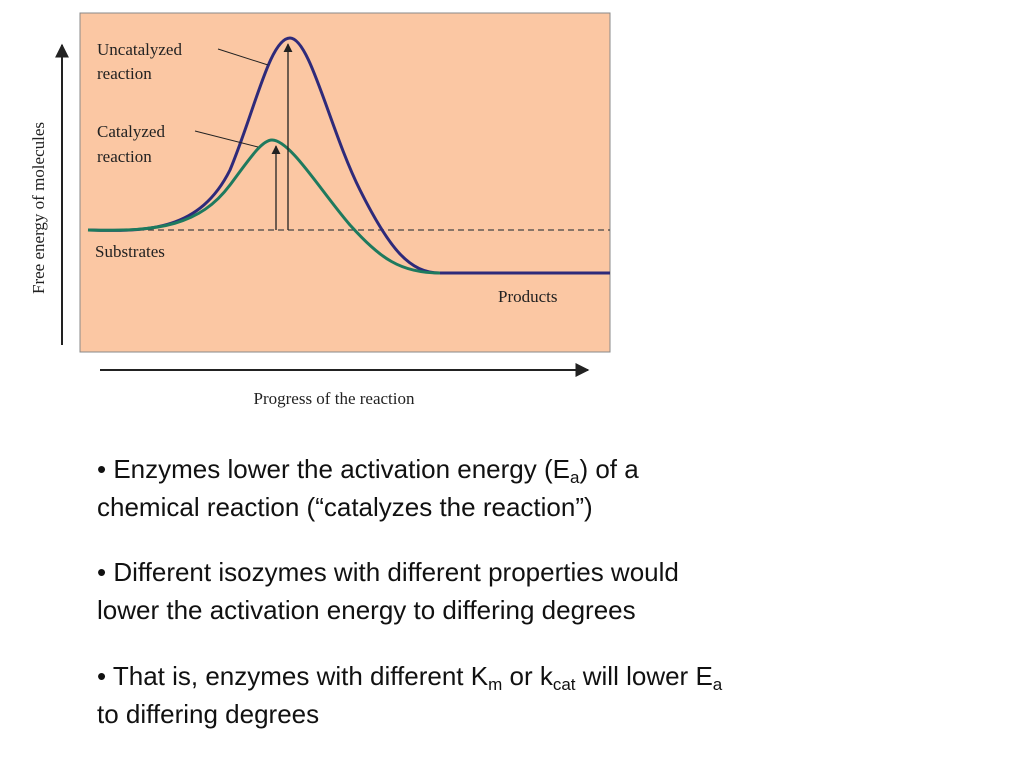  I want to click on text: ) of a, so click(609, 469).